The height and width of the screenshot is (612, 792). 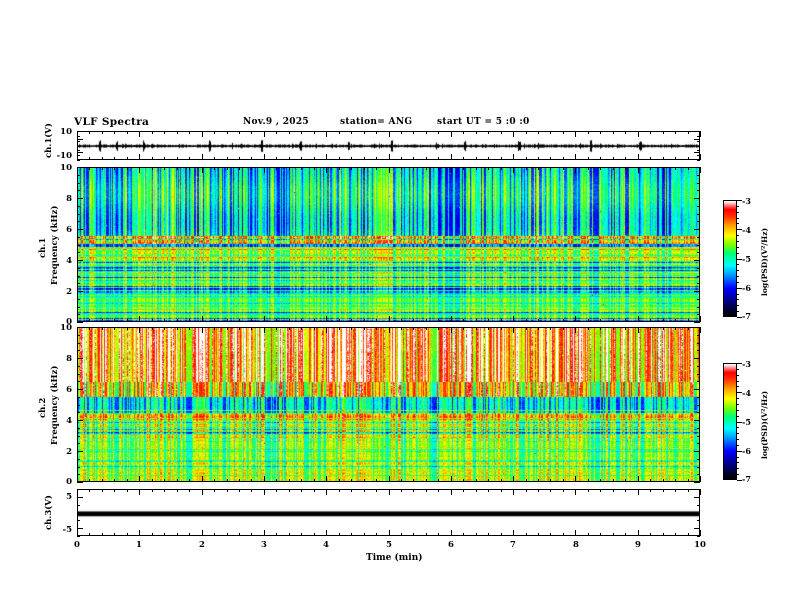 What do you see at coordinates (69, 292) in the screenshot?
I see `ytick-ch1s-2: 2` at bounding box center [69, 292].